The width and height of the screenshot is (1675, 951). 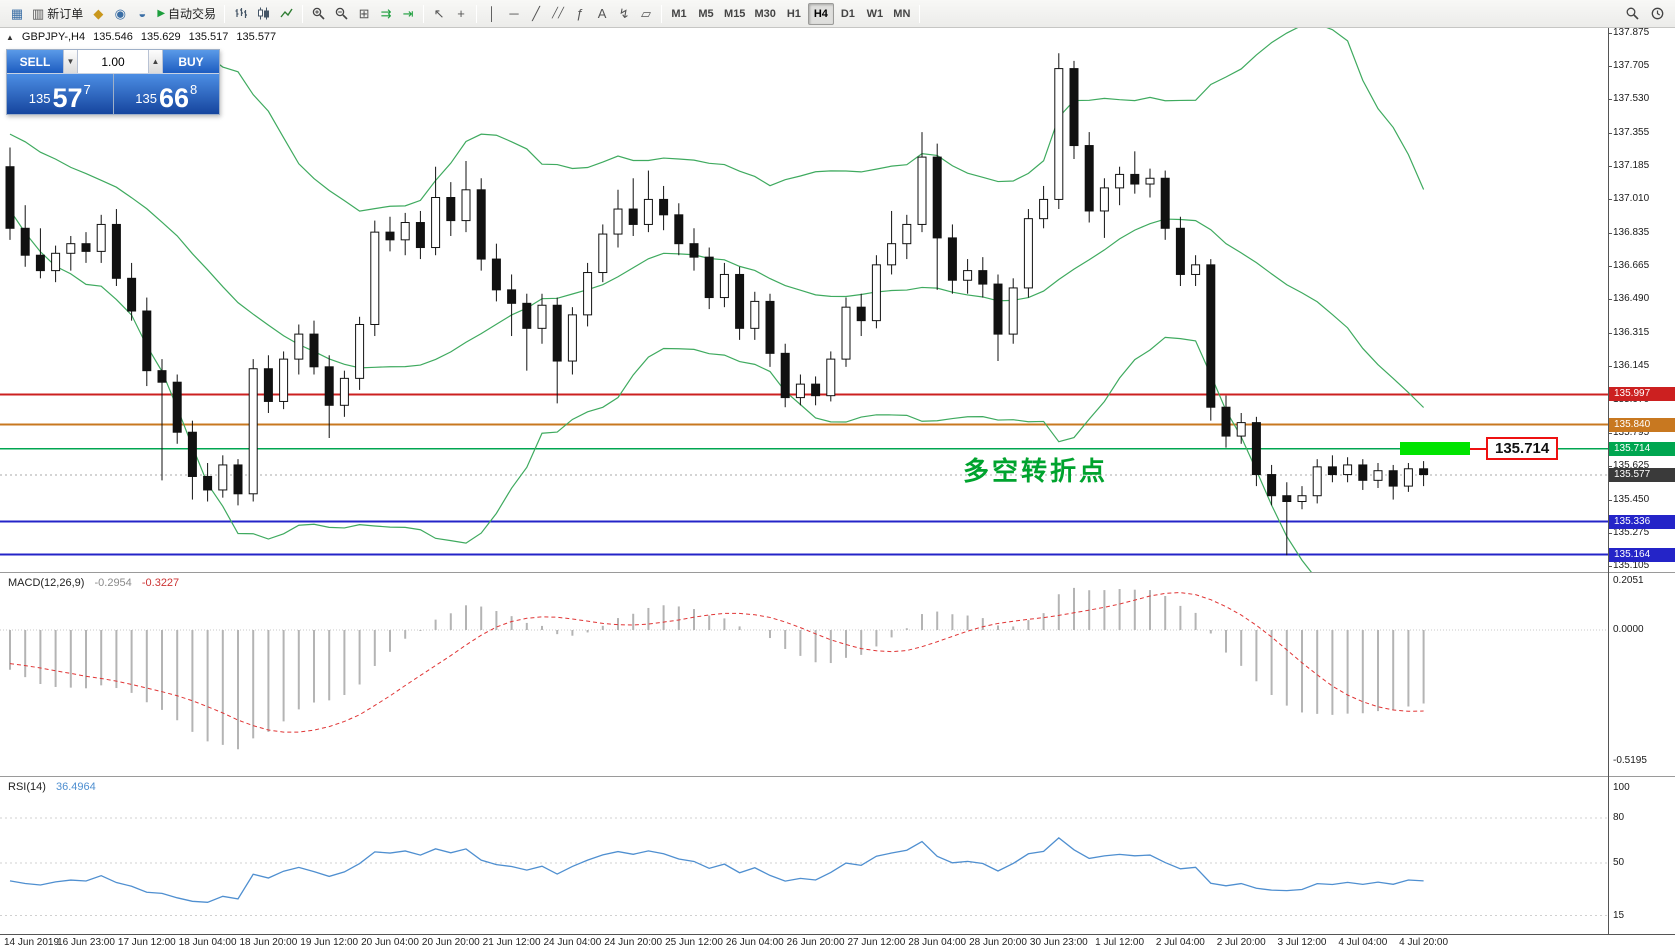 I want to click on vertical-line-button: │, so click(x=492, y=14).